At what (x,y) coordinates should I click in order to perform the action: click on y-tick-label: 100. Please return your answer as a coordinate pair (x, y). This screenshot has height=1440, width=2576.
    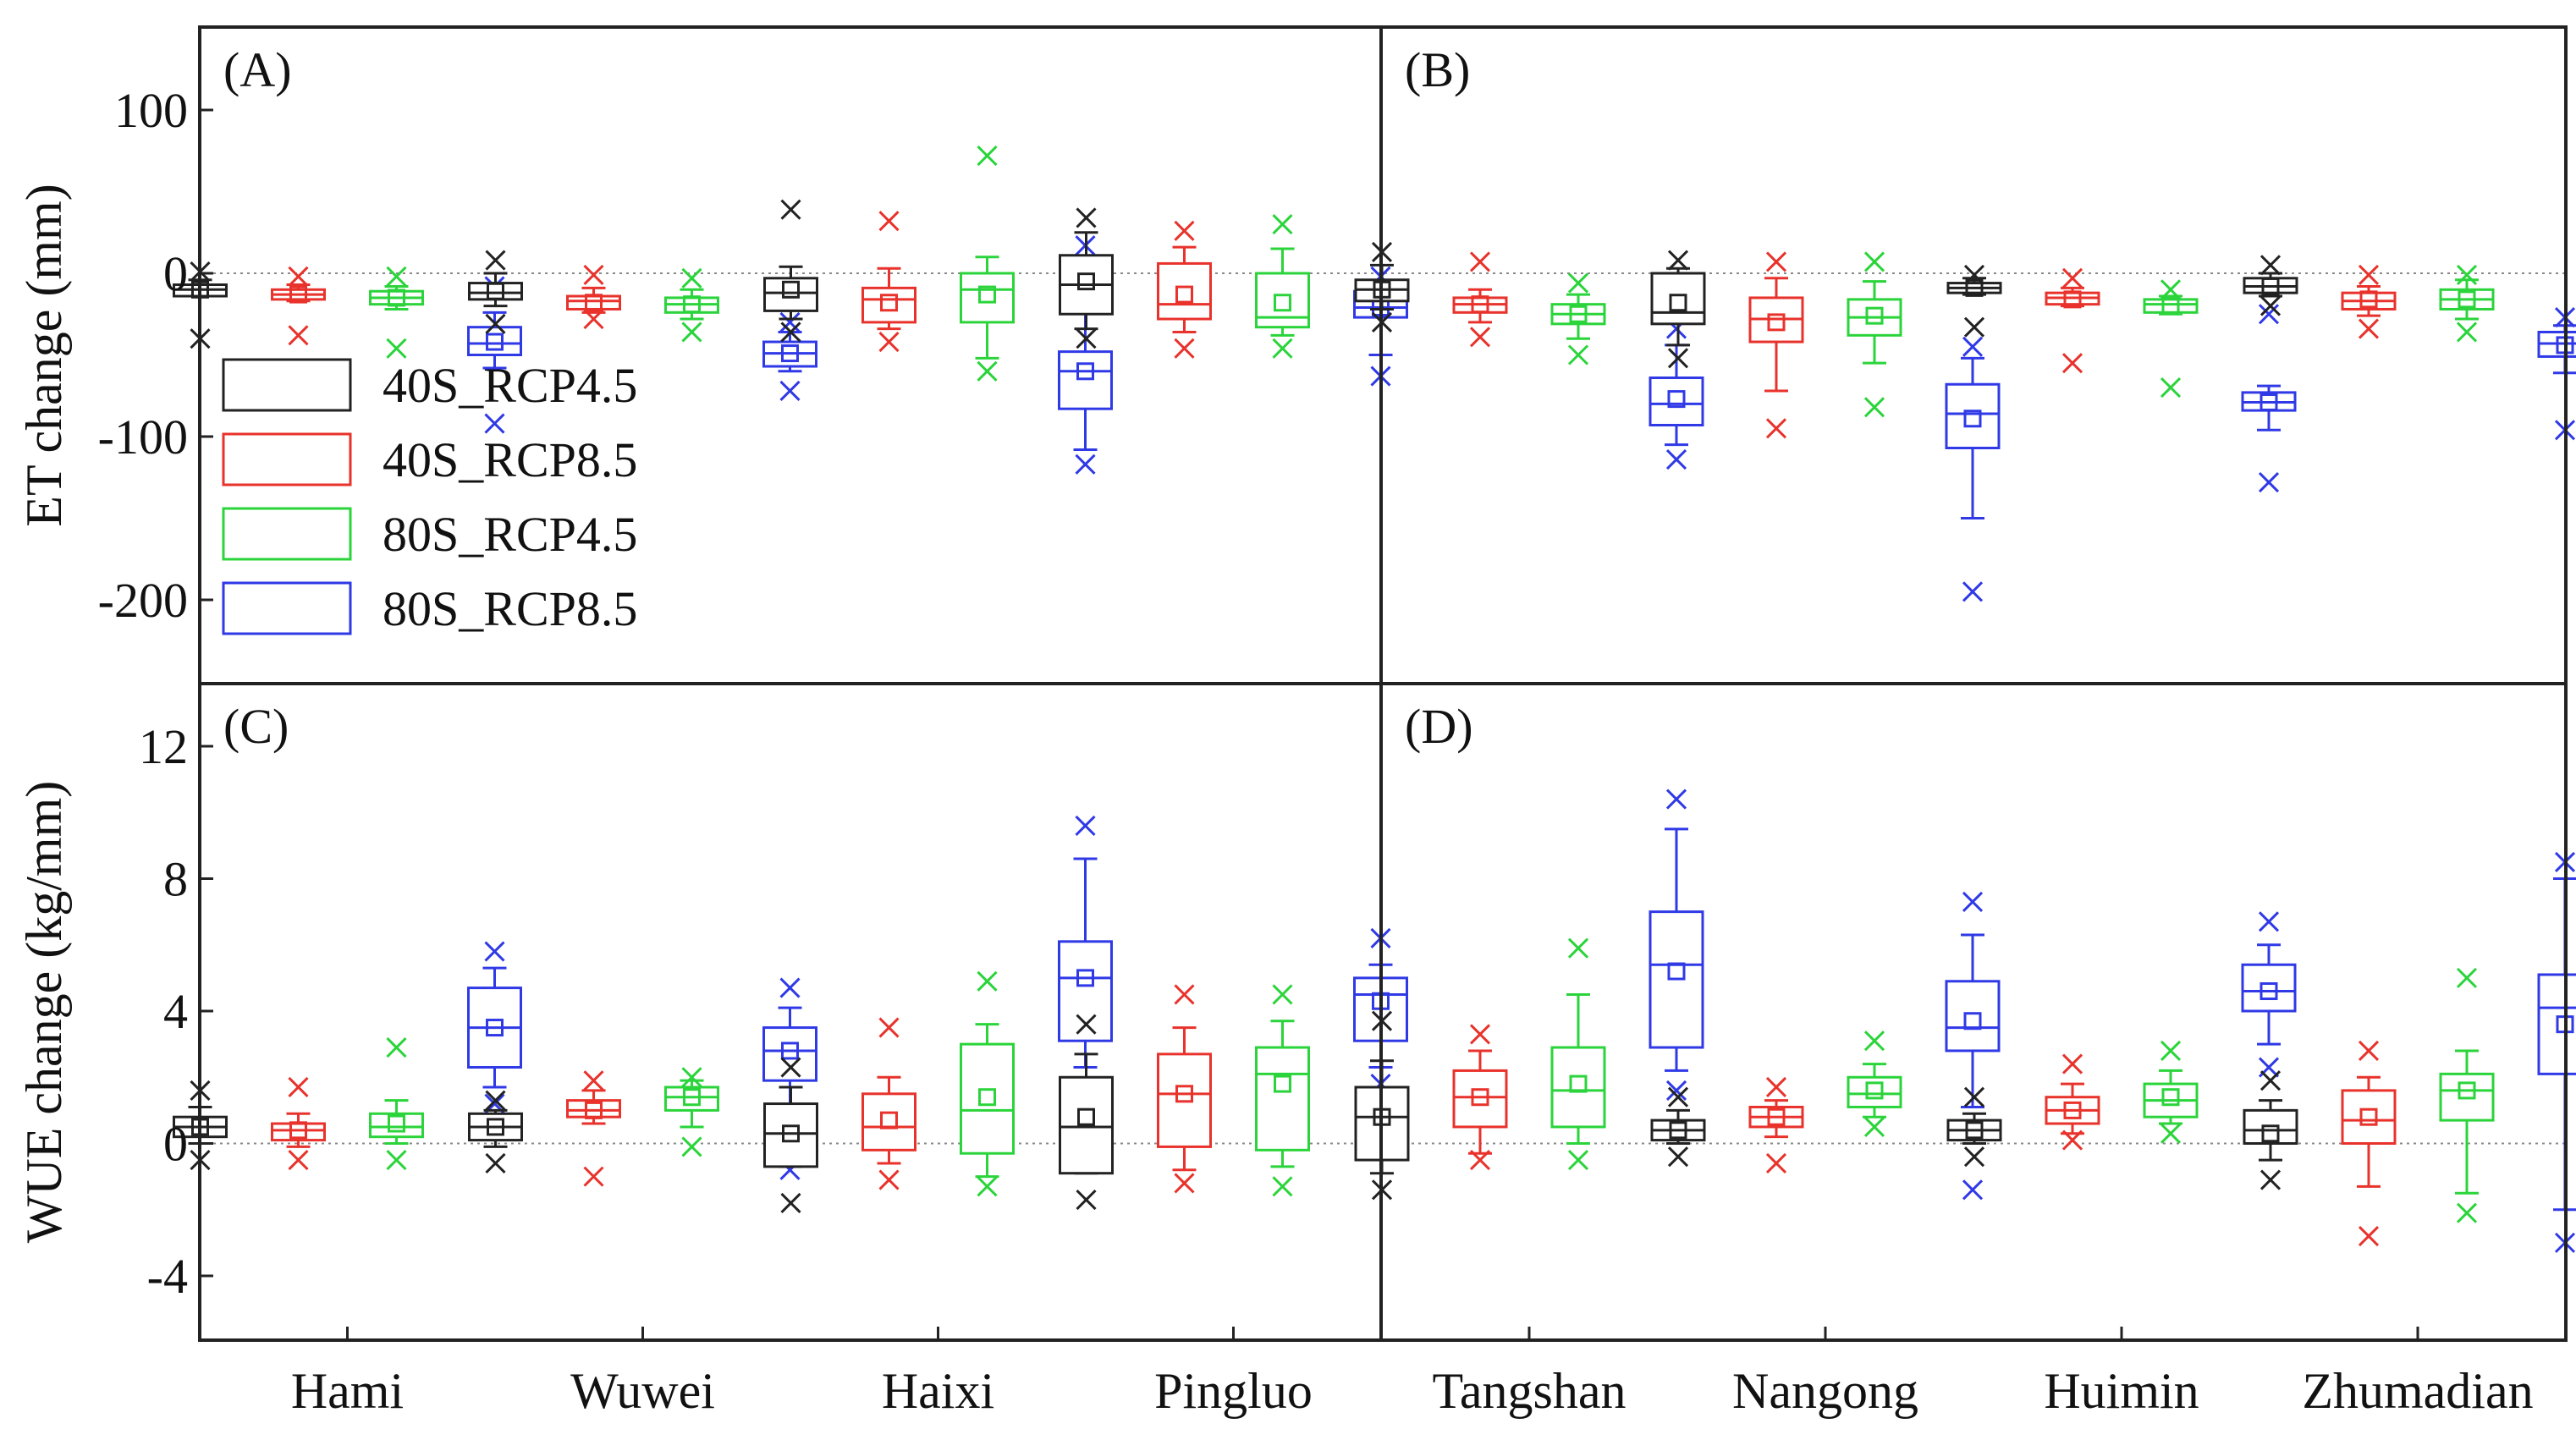
    Looking at the image, I should click on (151, 111).